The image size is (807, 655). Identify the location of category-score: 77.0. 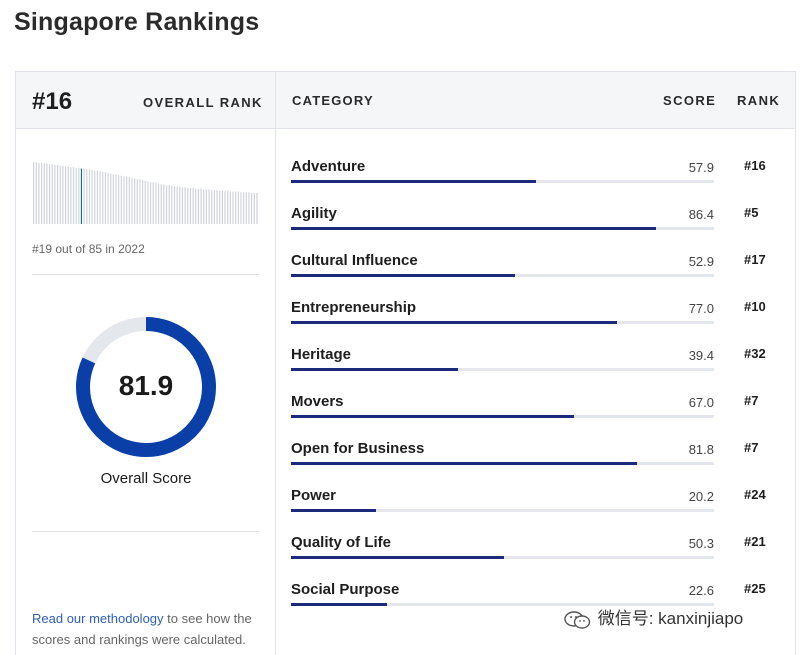
(701, 308).